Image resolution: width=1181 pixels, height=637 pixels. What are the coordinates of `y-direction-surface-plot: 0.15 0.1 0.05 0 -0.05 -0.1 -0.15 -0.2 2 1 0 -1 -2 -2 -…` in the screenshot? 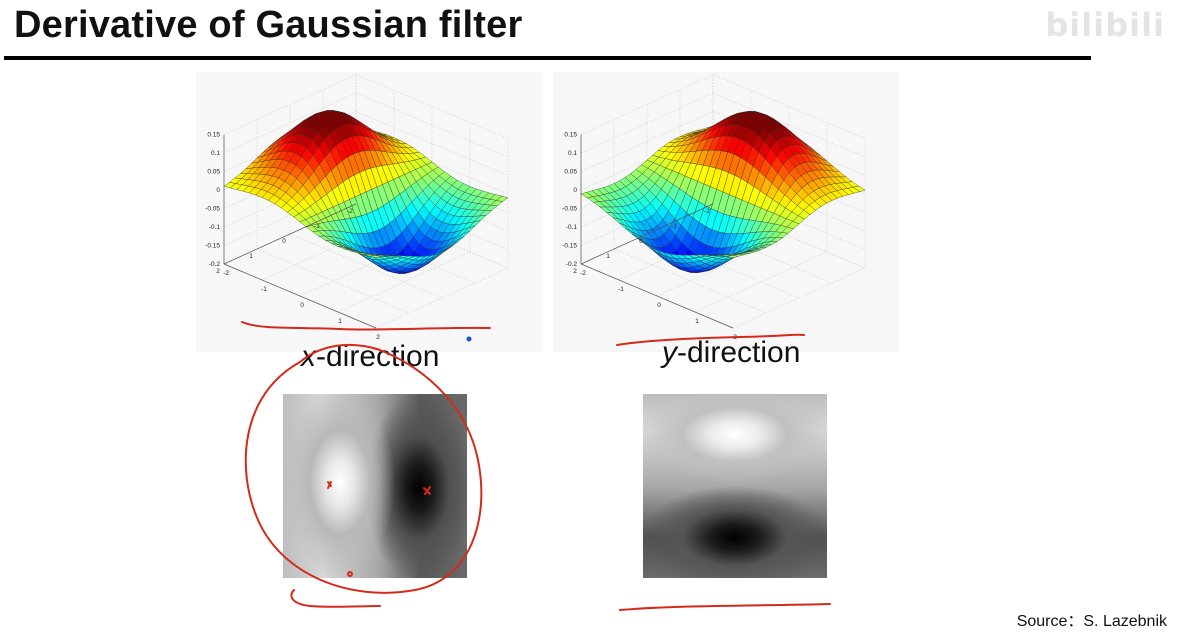 It's located at (726, 212).